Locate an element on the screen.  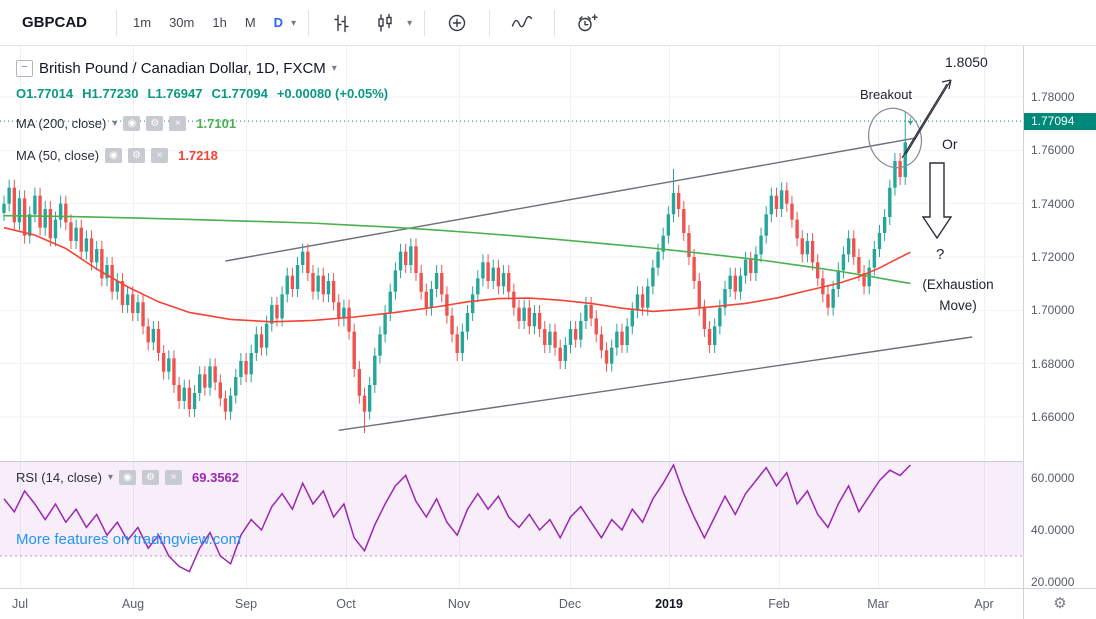
high-value: H1.77230 is located at coordinates (110, 93).